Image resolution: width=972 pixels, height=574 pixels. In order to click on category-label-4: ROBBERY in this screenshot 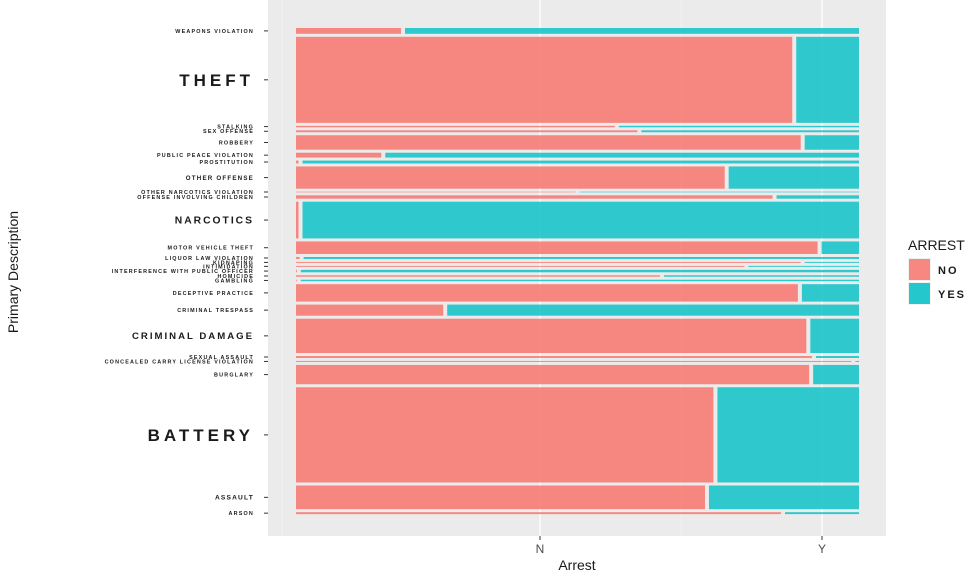, I will do `click(236, 143)`.